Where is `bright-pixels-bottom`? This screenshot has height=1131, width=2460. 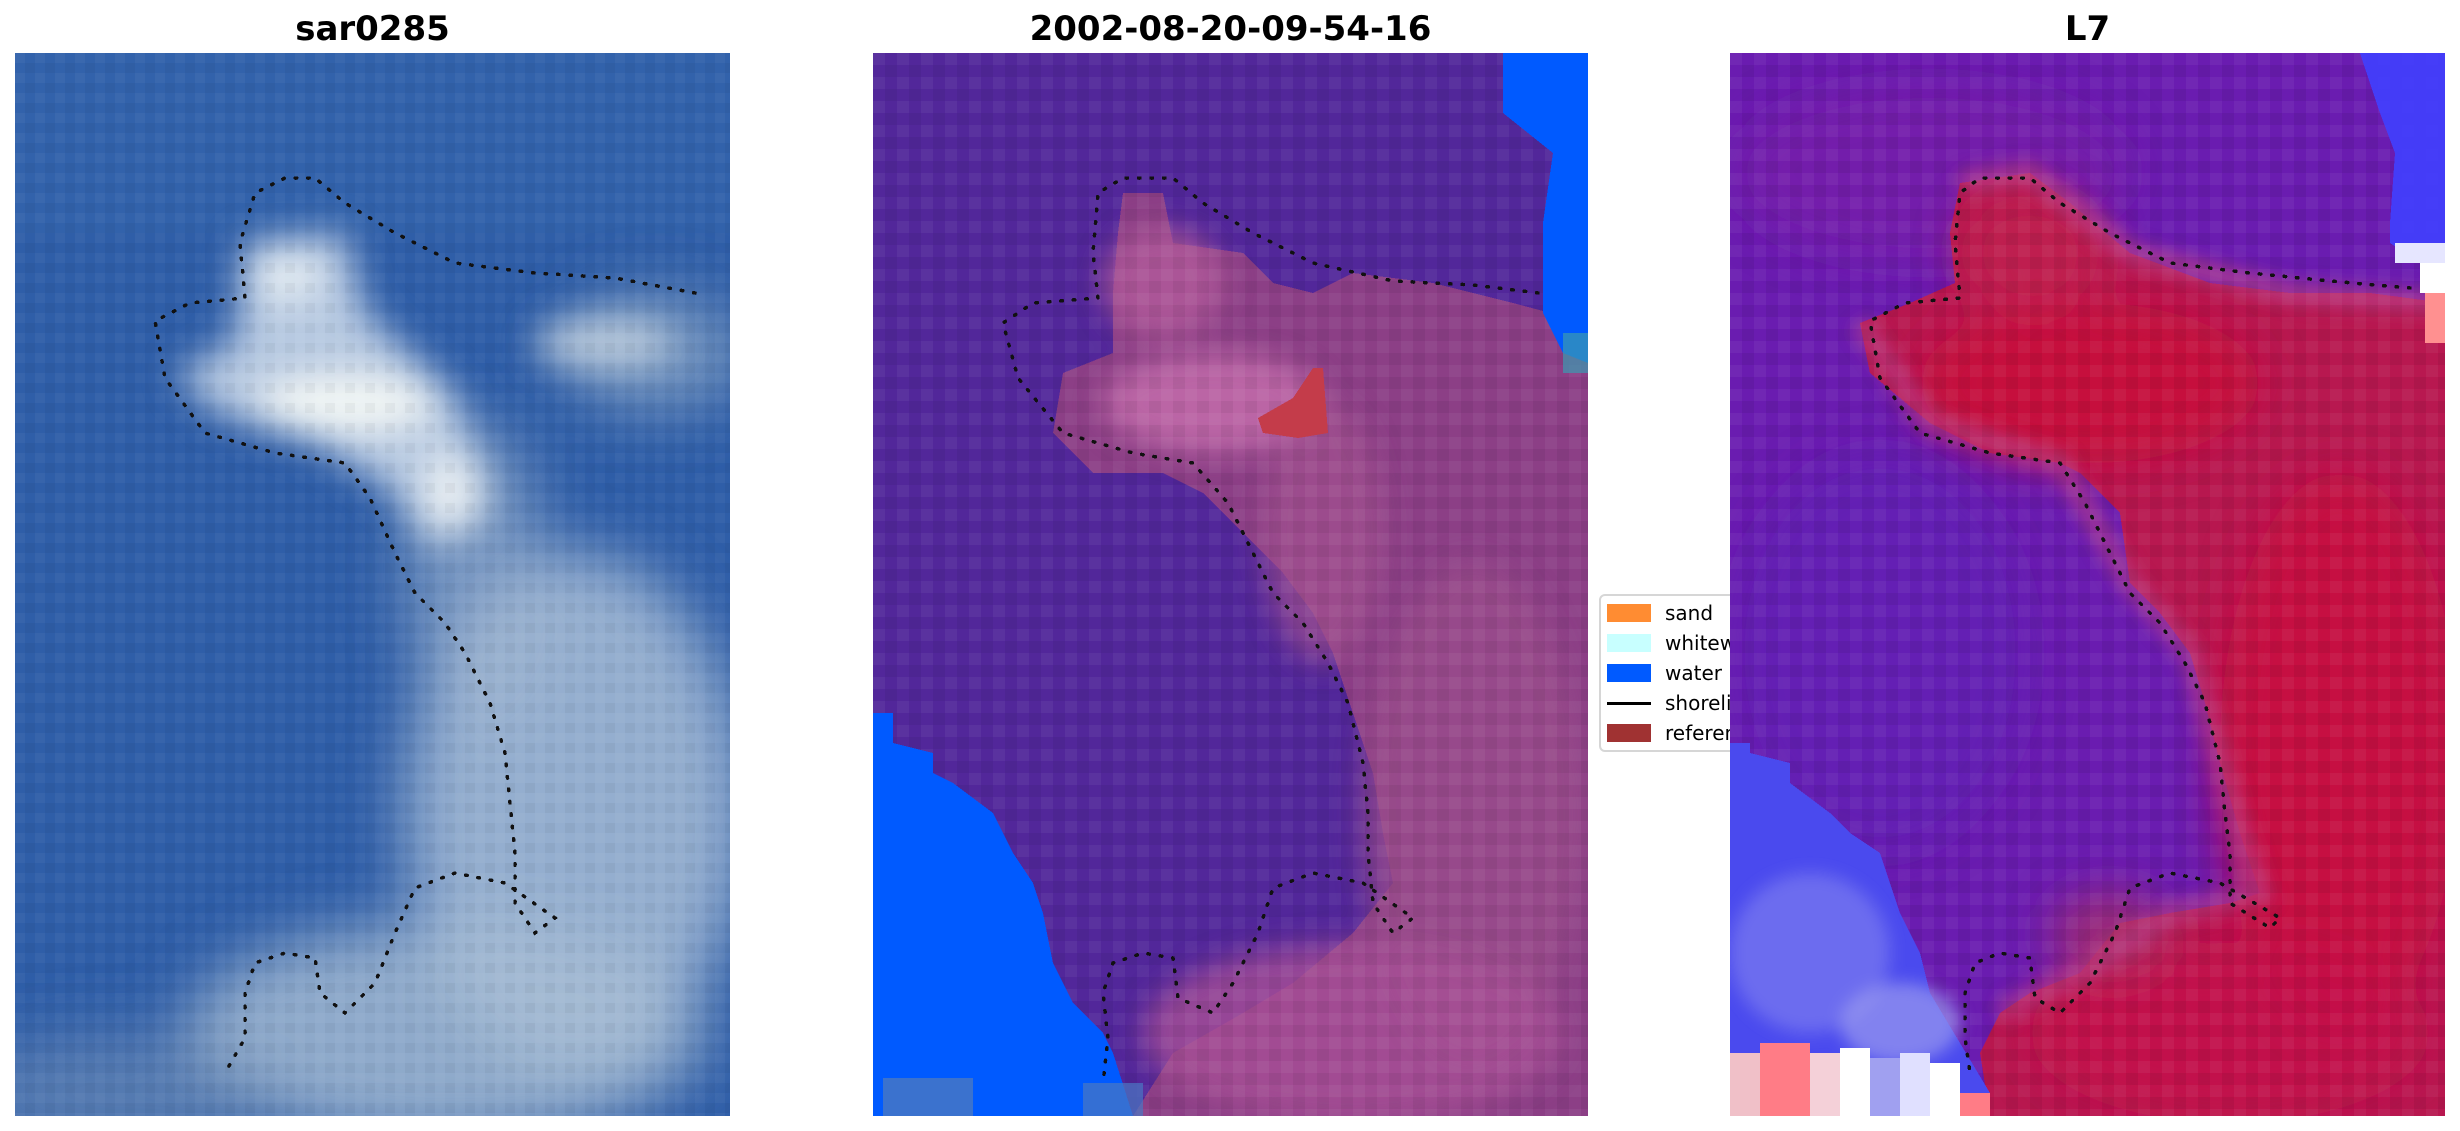 bright-pixels-bottom is located at coordinates (1860, 1079).